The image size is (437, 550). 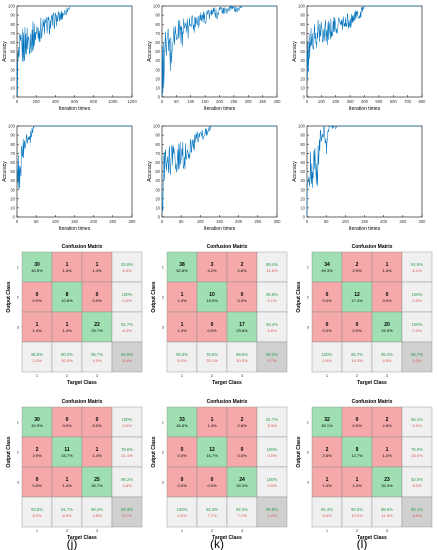 What do you see at coordinates (127, 354) in the screenshot?
I see `cell-value: 94.6%` at bounding box center [127, 354].